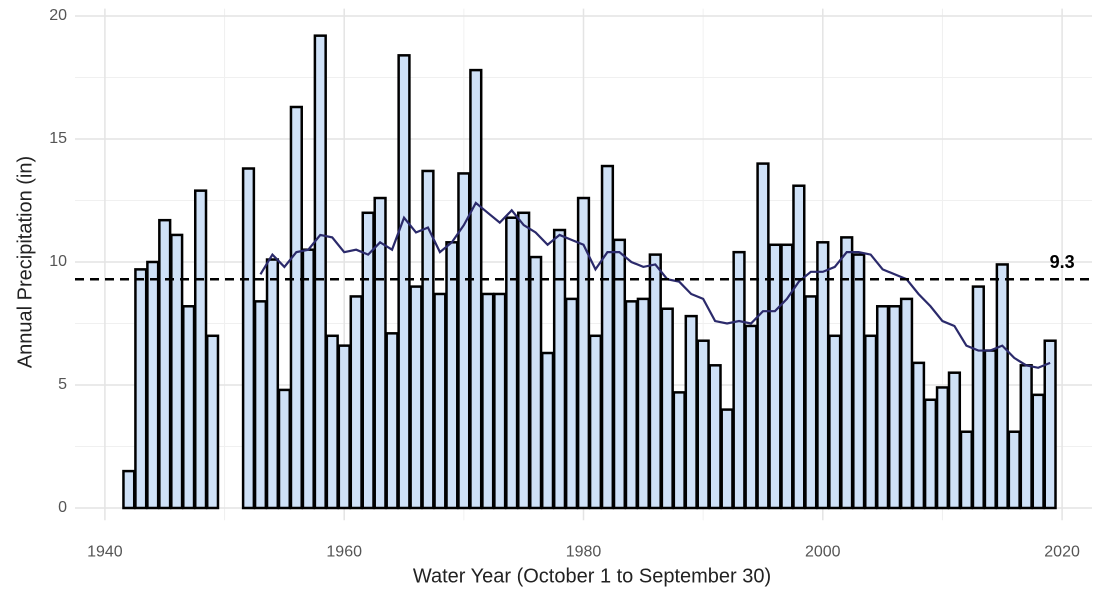  What do you see at coordinates (1062, 552) in the screenshot?
I see `x-tick-label: 2020` at bounding box center [1062, 552].